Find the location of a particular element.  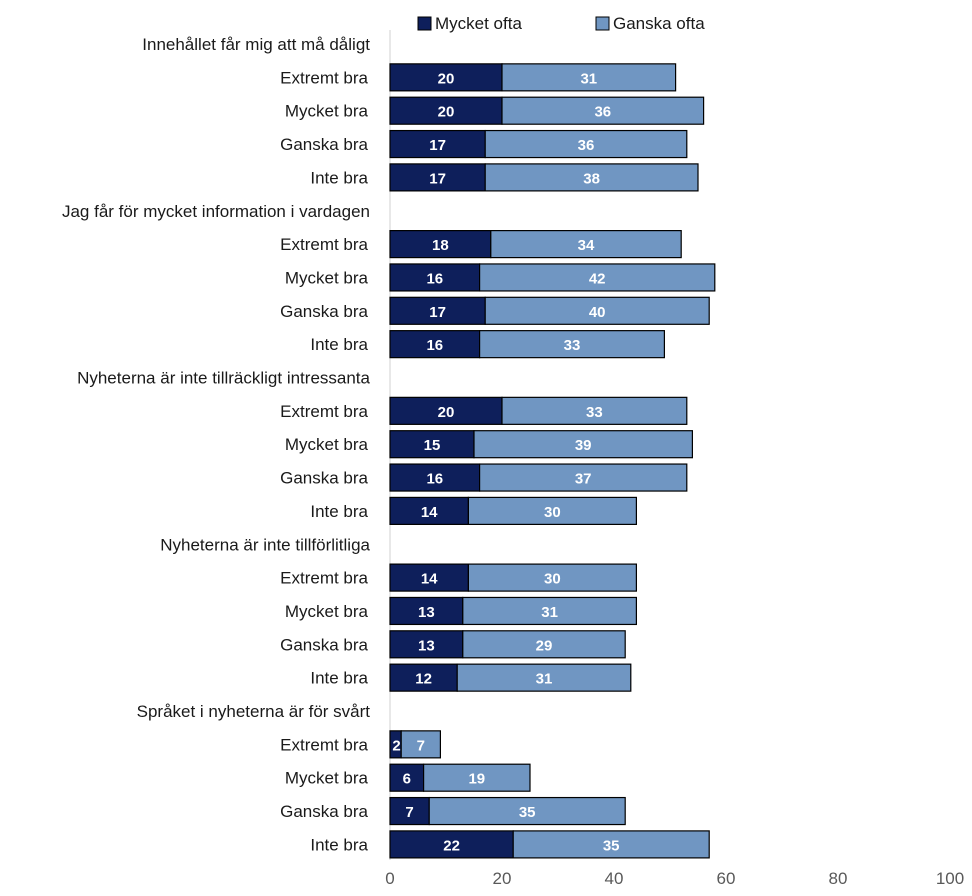

data-label: 29 is located at coordinates (544, 645).